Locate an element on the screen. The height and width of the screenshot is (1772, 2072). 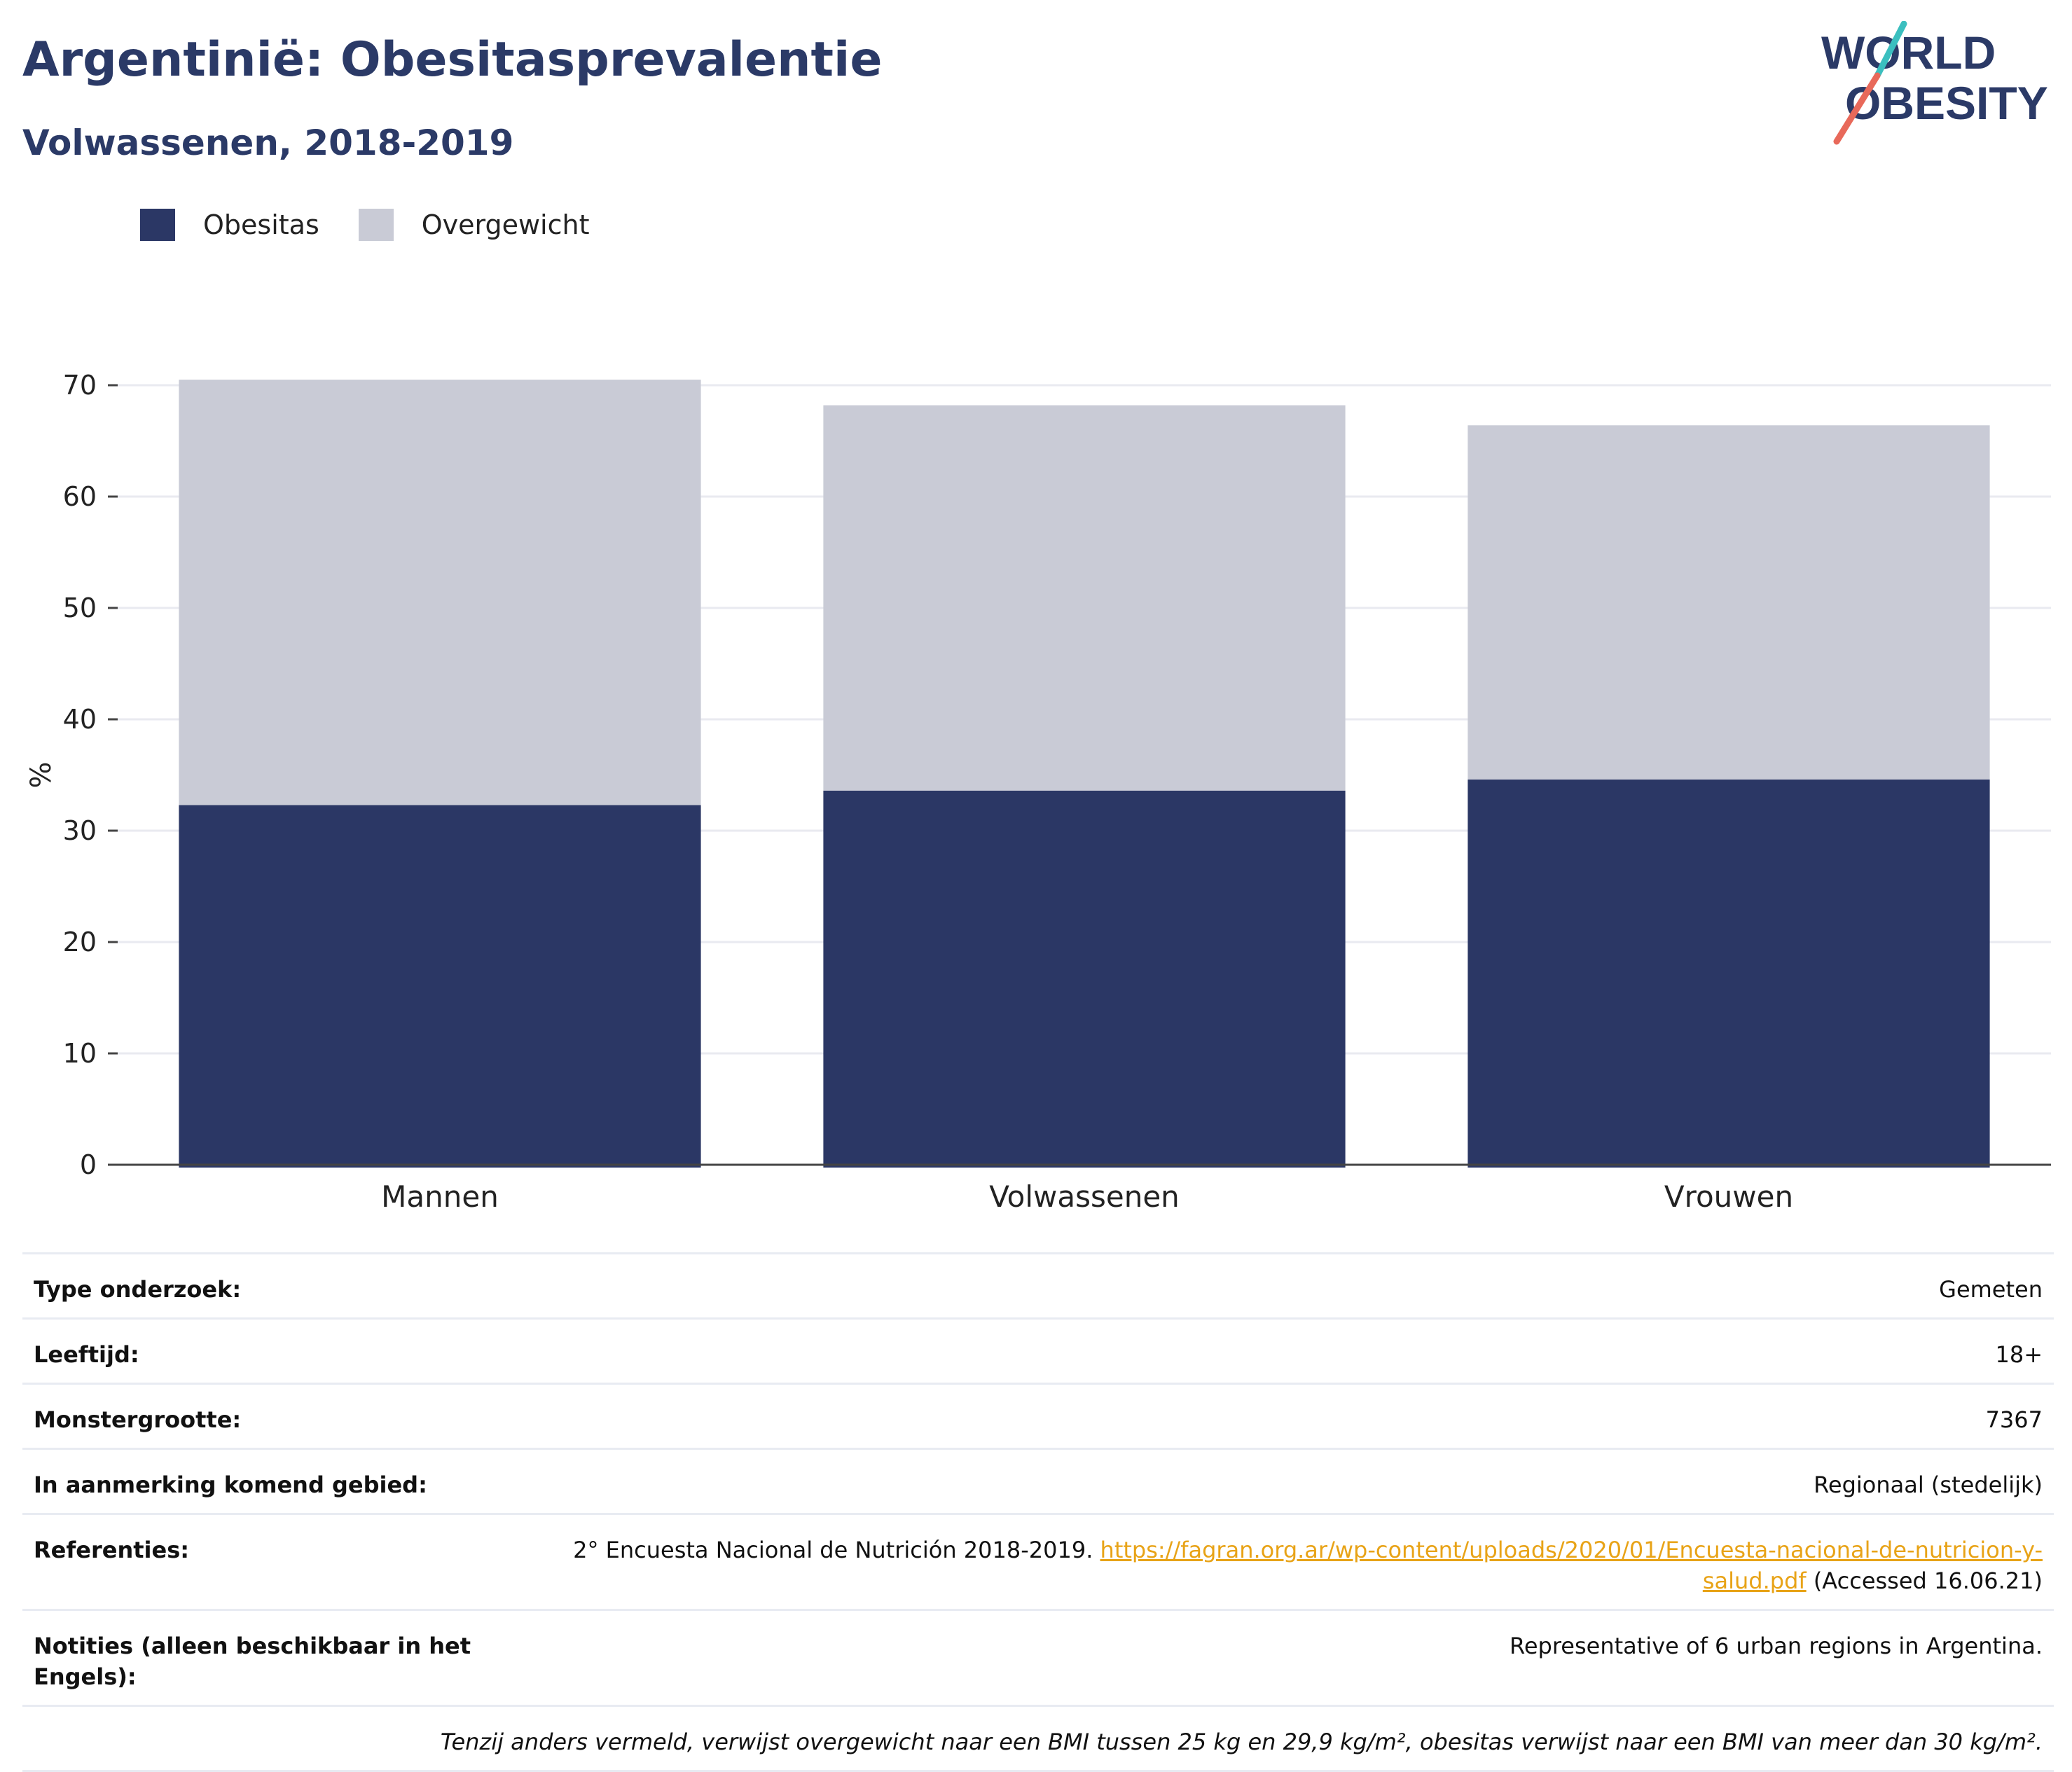
y-tick-label: 60 is located at coordinates (80, 496).